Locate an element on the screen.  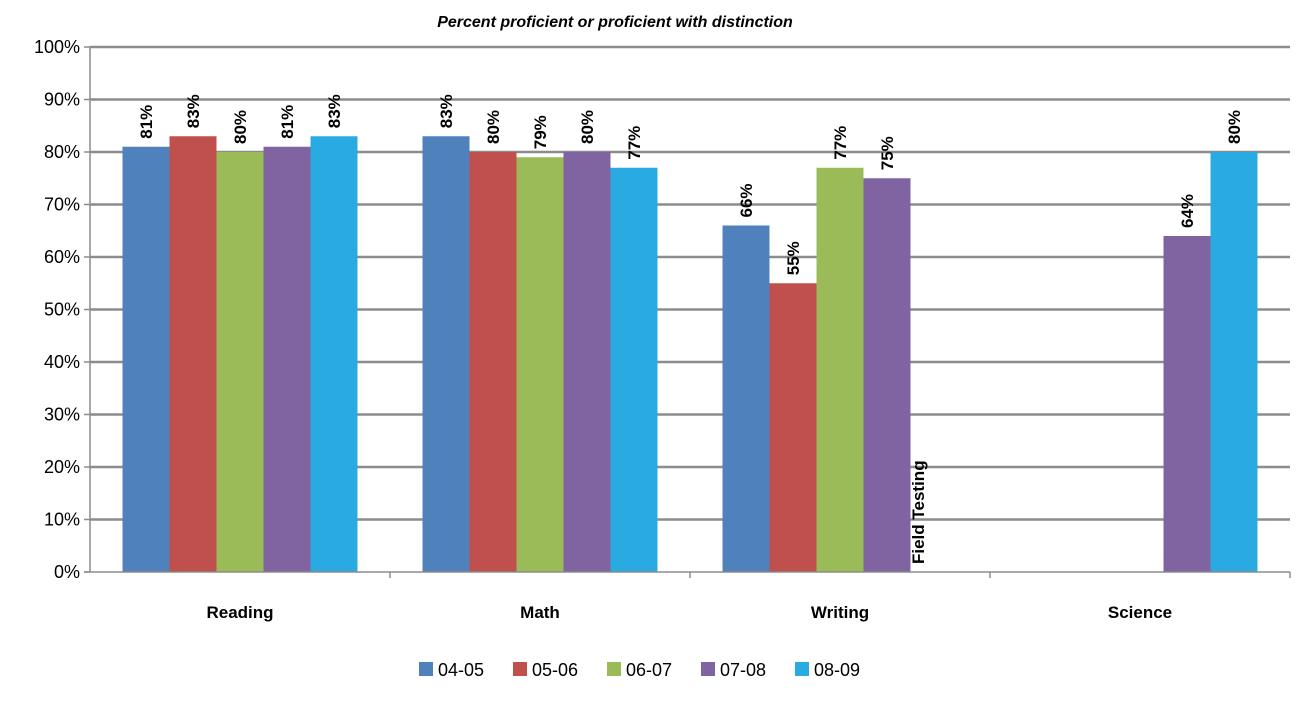
y-axis-ticks: 0% 10% 20% 30% 40% 50% 60% 70% 80% 90% 100% is located at coordinates (57, 309).